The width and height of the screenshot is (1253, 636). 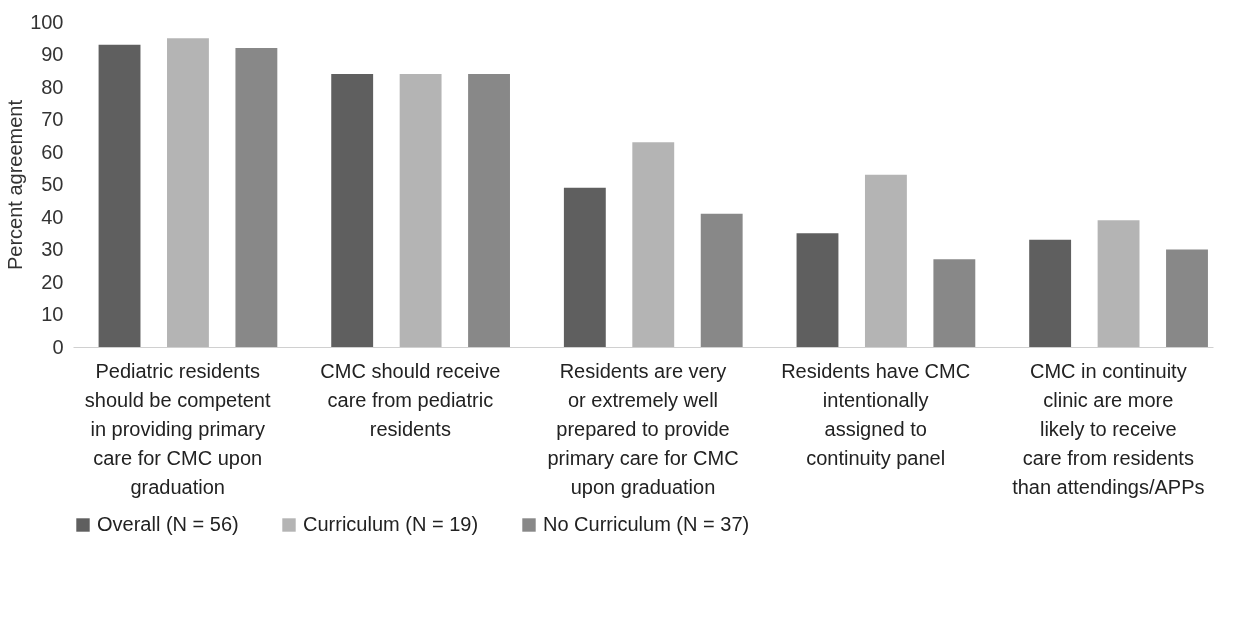 What do you see at coordinates (177, 428) in the screenshot?
I see `x-tick-label: Pediatric residents should be competent in providing primary care for CMC upon graduation` at bounding box center [177, 428].